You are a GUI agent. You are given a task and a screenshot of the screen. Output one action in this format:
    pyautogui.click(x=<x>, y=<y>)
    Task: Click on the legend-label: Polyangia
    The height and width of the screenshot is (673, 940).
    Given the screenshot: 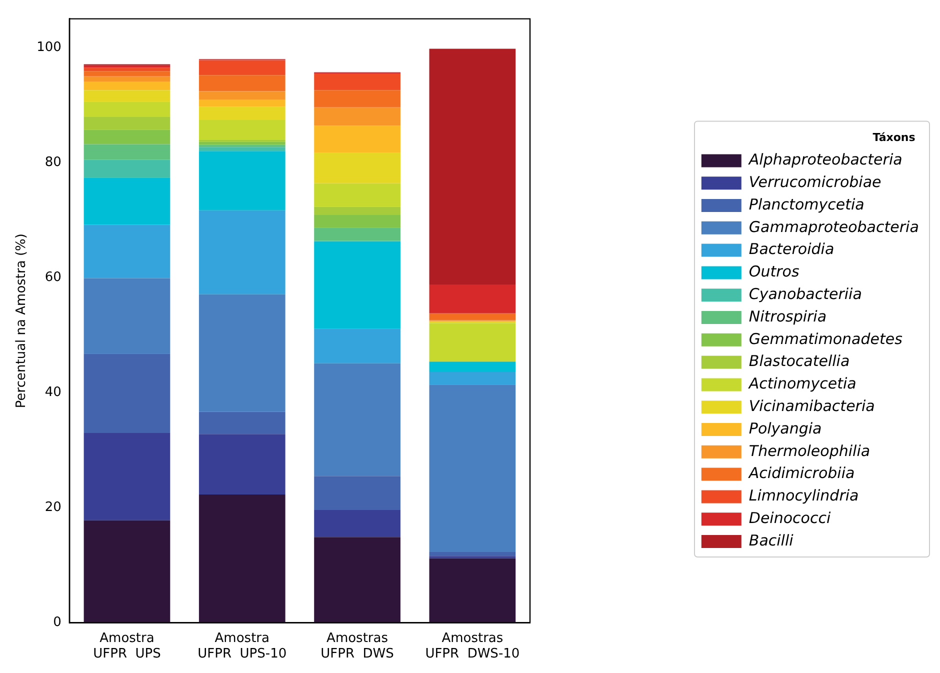 What is the action you would take?
    pyautogui.click(x=785, y=428)
    